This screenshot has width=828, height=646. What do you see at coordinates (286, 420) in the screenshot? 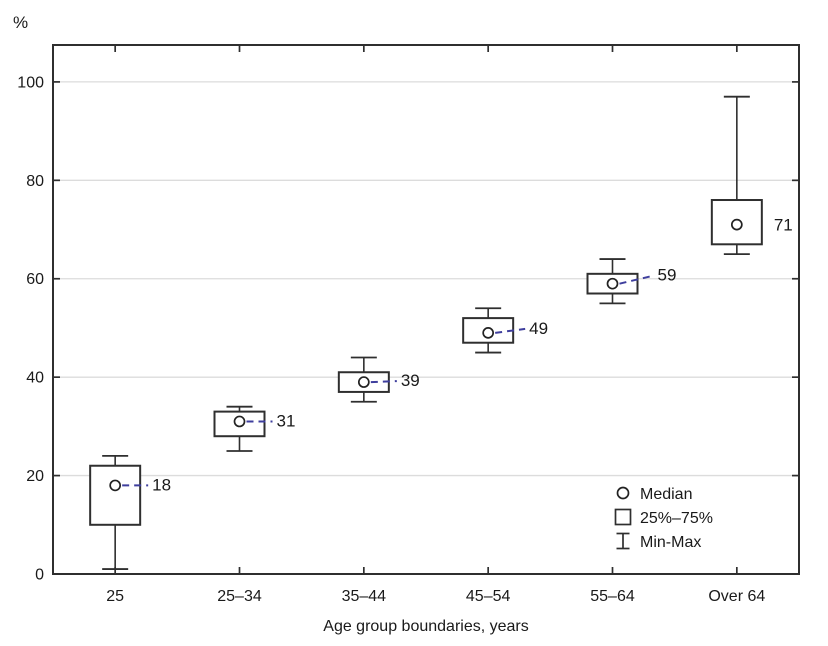
I see `median-value-label: 31` at bounding box center [286, 420].